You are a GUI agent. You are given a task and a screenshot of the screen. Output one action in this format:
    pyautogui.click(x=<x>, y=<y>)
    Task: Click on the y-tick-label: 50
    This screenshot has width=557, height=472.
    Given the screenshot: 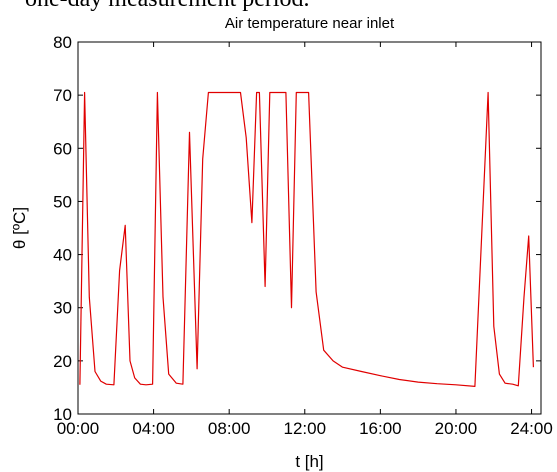 What is the action you would take?
    pyautogui.click(x=62, y=201)
    